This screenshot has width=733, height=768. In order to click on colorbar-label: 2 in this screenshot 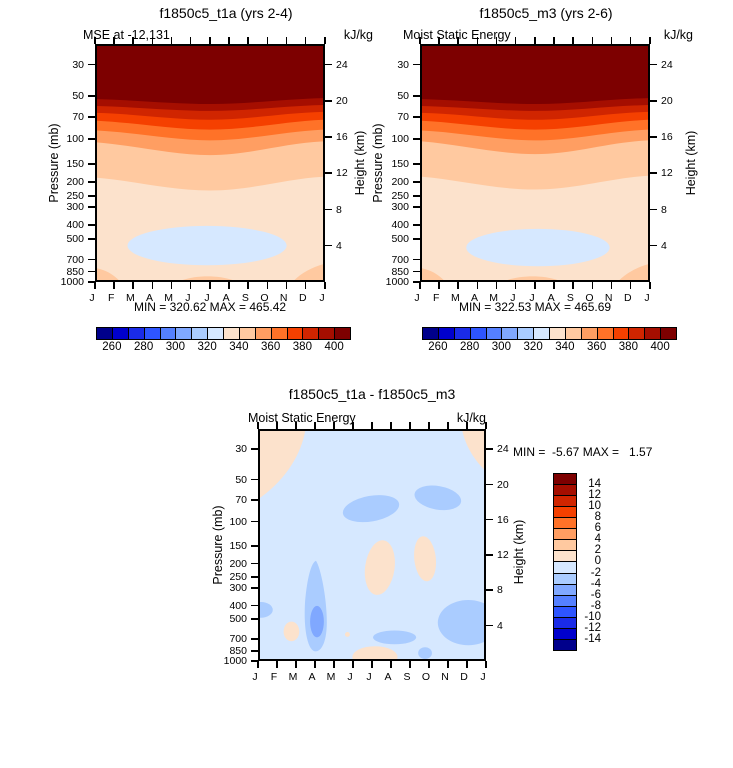, I will do `click(597, 550)`.